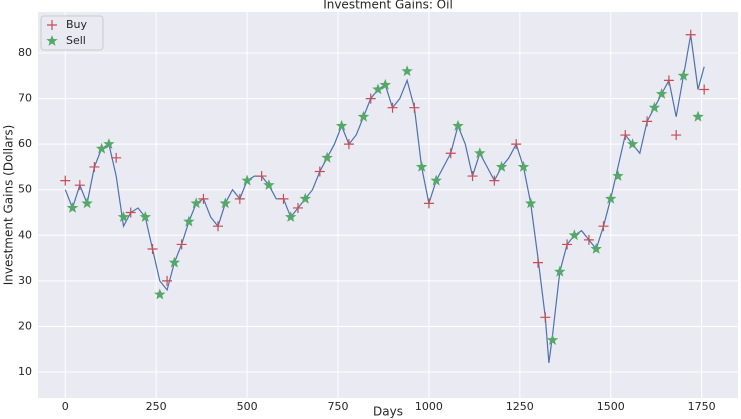 The width and height of the screenshot is (741, 419). What do you see at coordinates (25, 52) in the screenshot?
I see `y-tick-label: 80` at bounding box center [25, 52].